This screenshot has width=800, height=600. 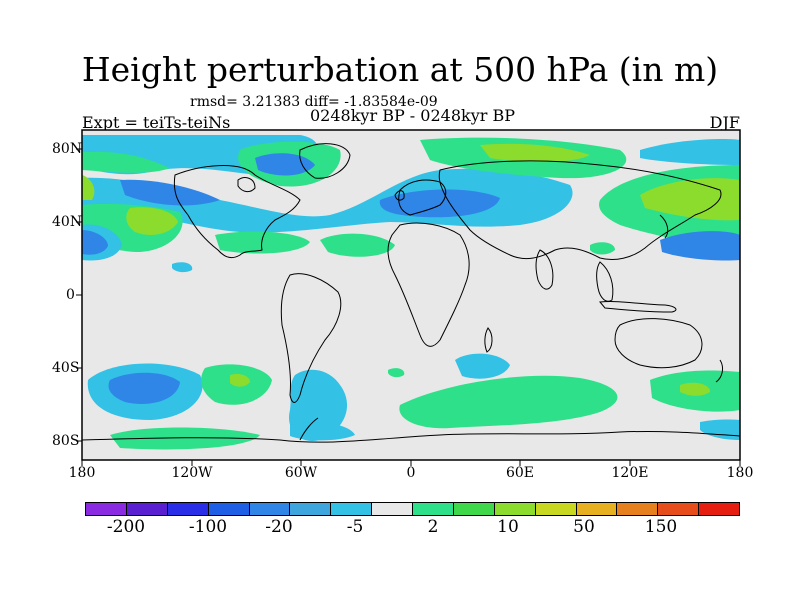 I want to click on colorbar-label: 10, so click(x=508, y=527).